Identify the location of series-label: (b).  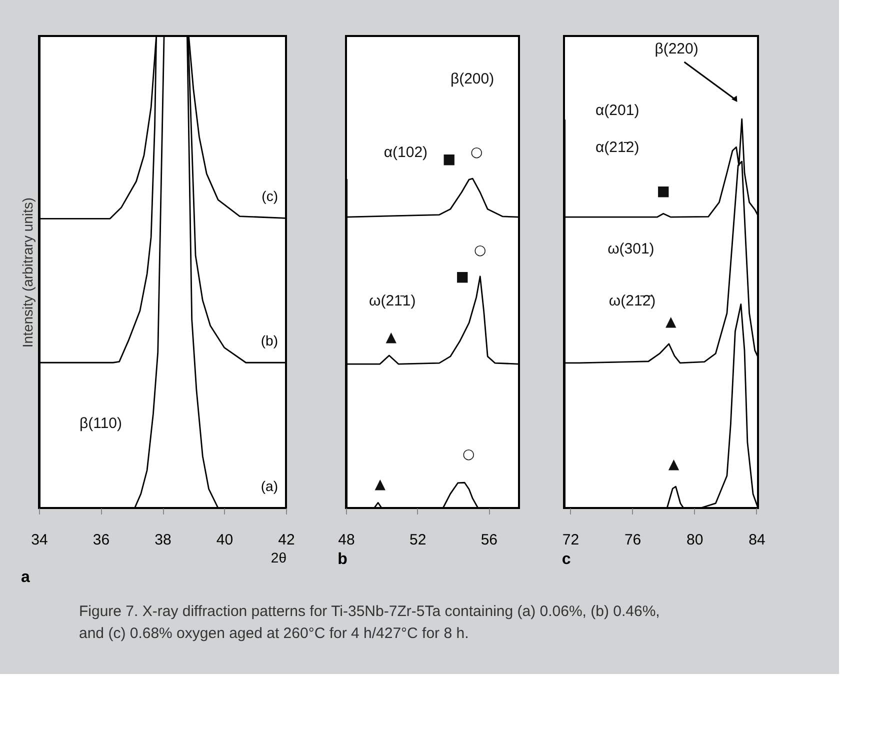
(269, 340).